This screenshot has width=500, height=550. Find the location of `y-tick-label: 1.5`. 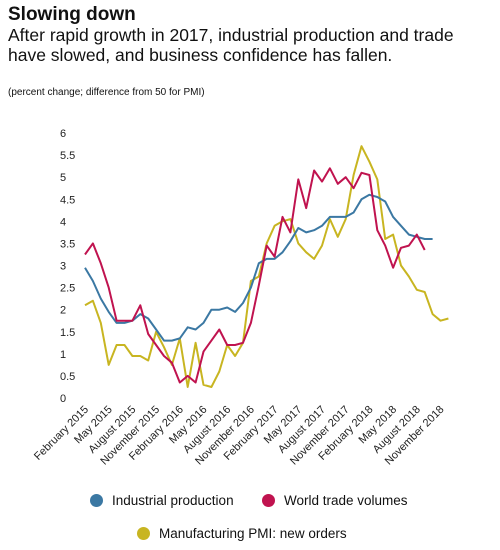

y-tick-label: 1.5 is located at coordinates (67, 333).